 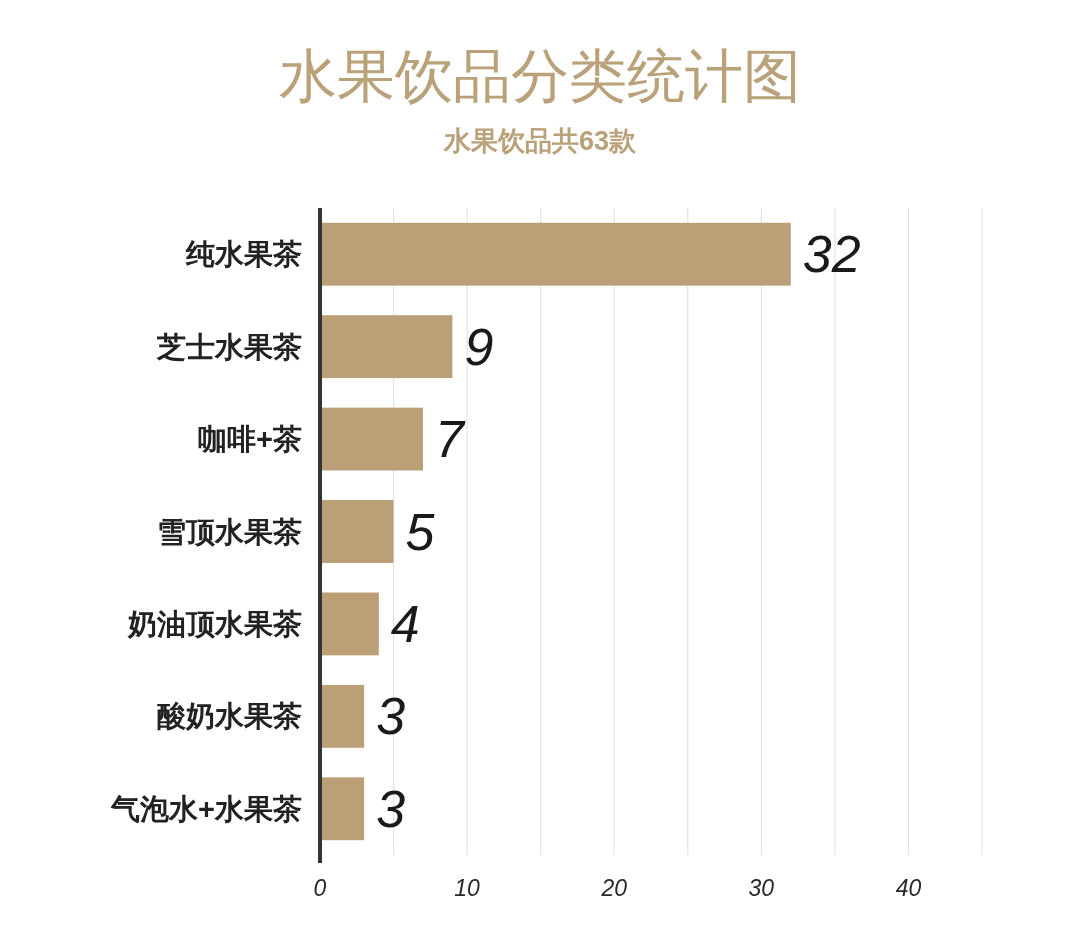 What do you see at coordinates (540, 75) in the screenshot?
I see `title: 水果饮品分类统计图` at bounding box center [540, 75].